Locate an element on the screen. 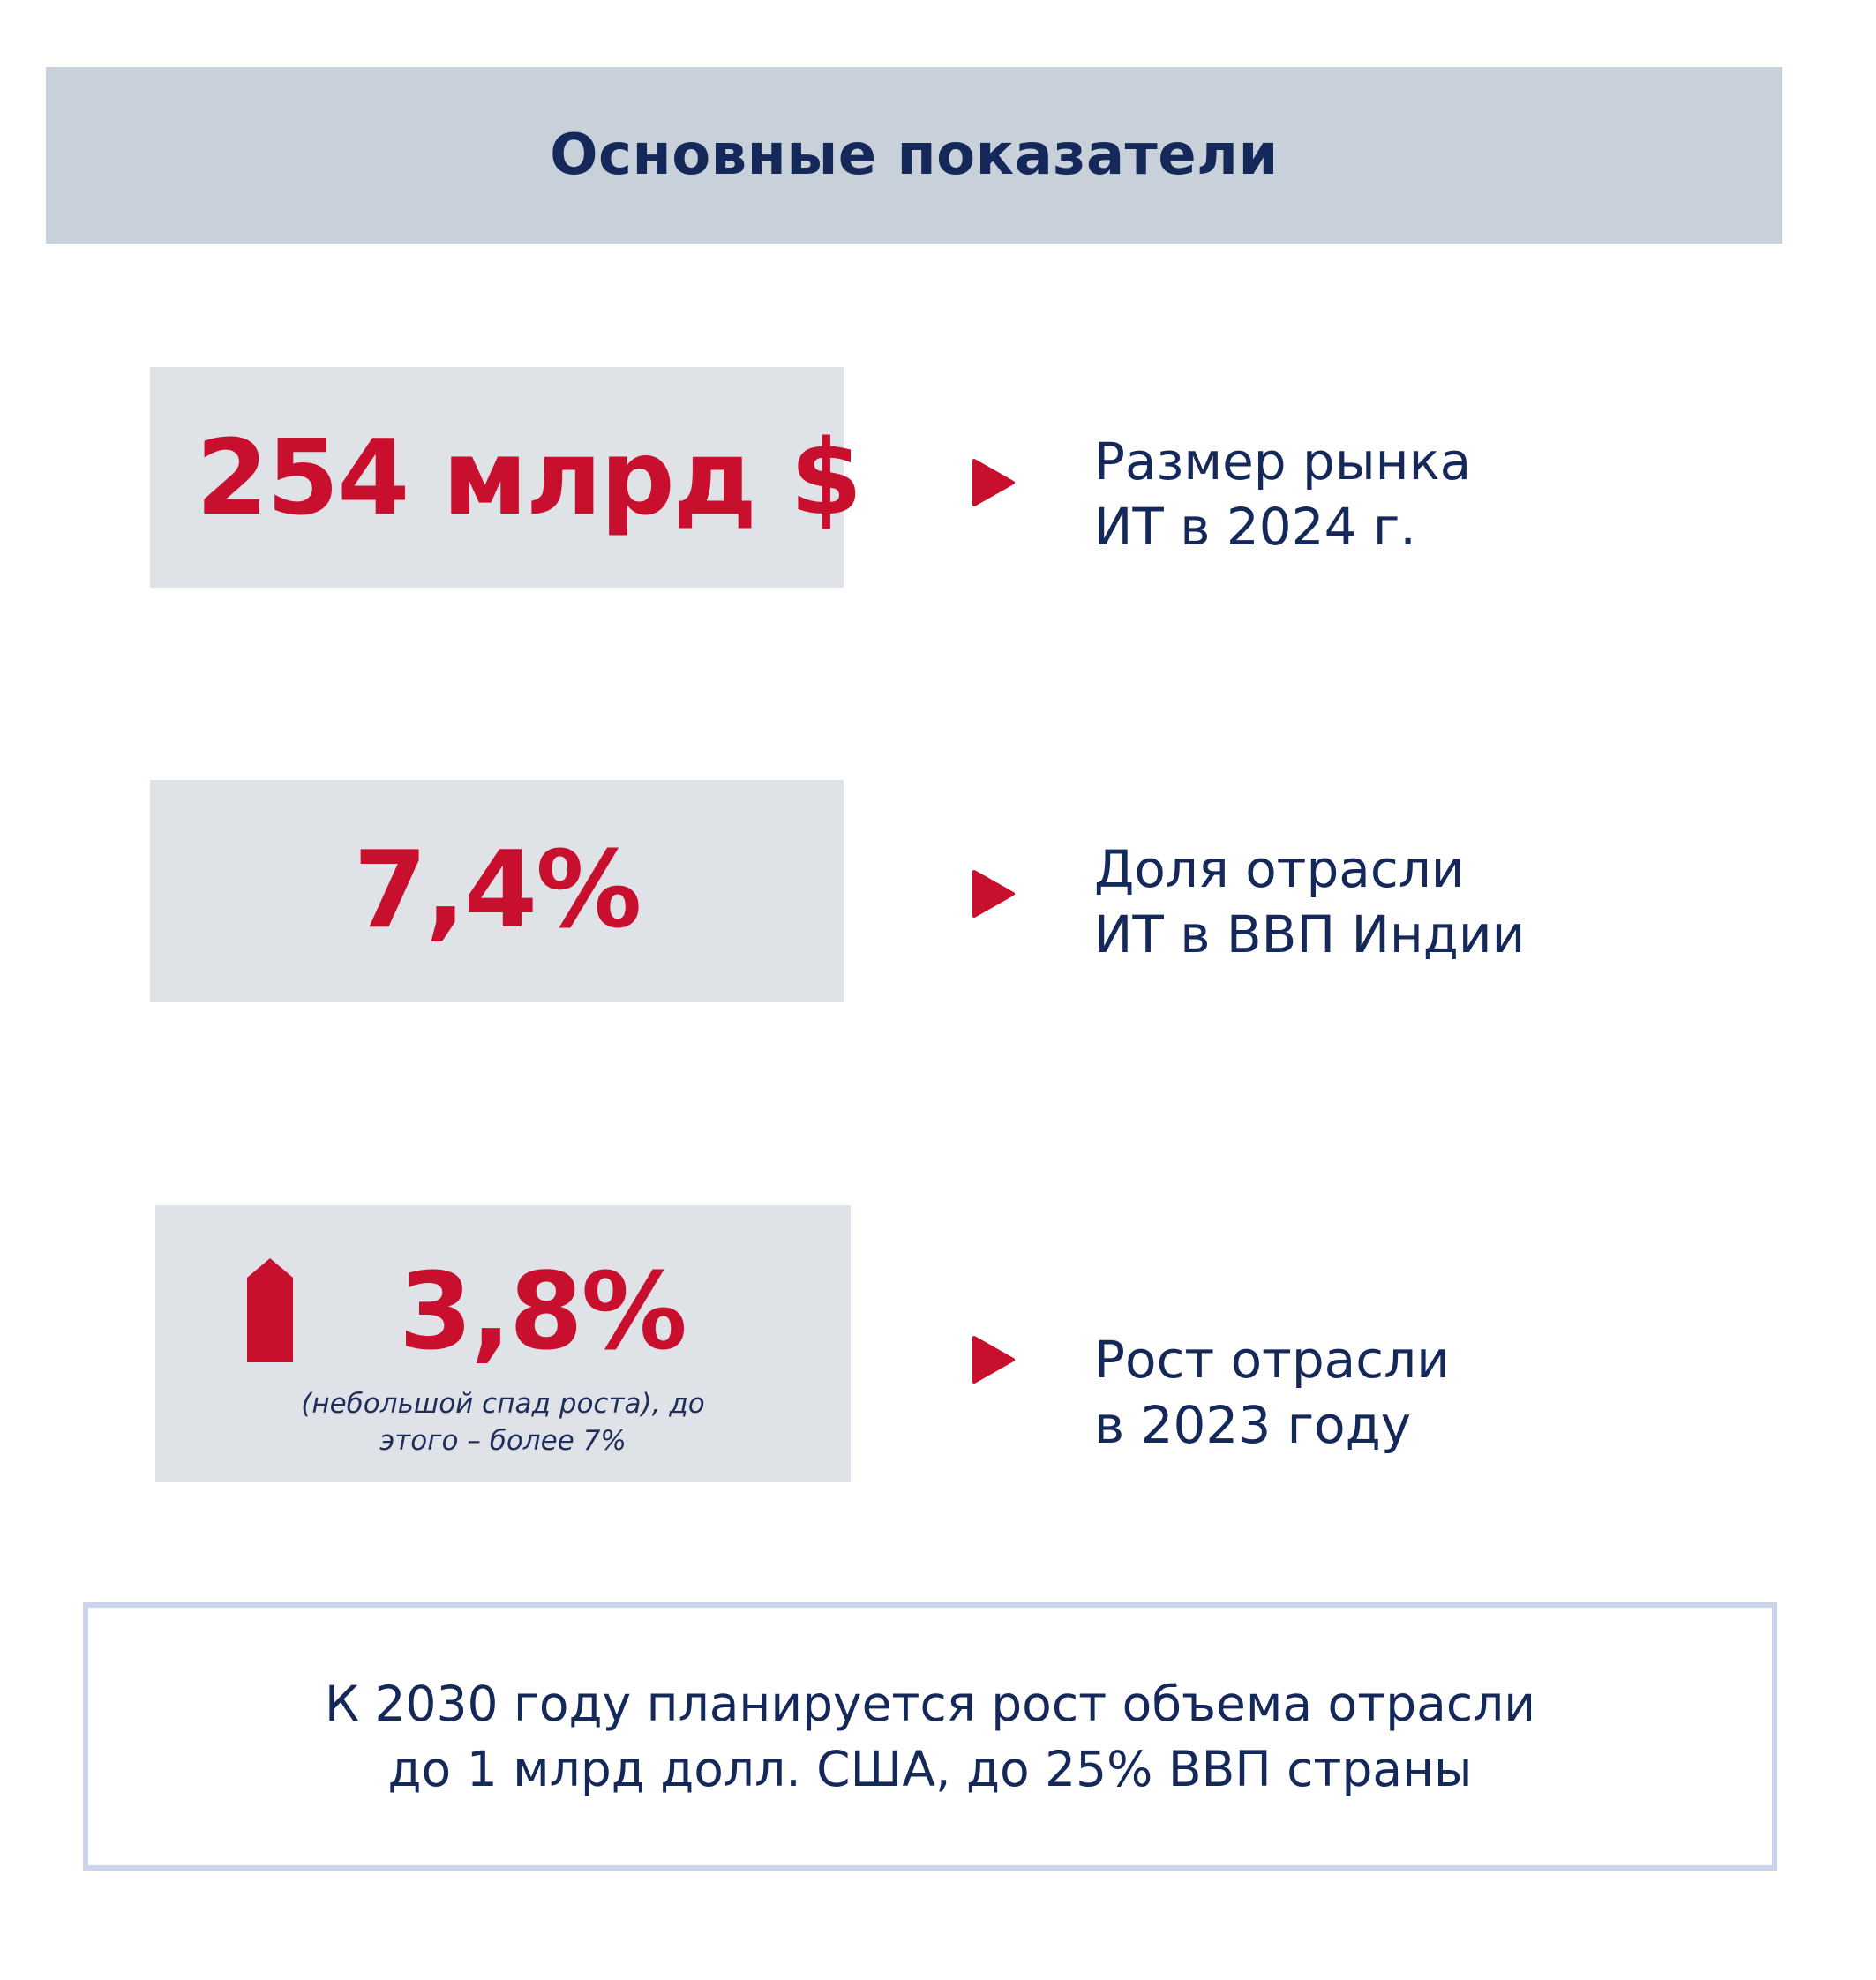 The width and height of the screenshot is (1876, 1980). metric-note-line: (небольшой спад роста), до is located at coordinates (503, 1404).